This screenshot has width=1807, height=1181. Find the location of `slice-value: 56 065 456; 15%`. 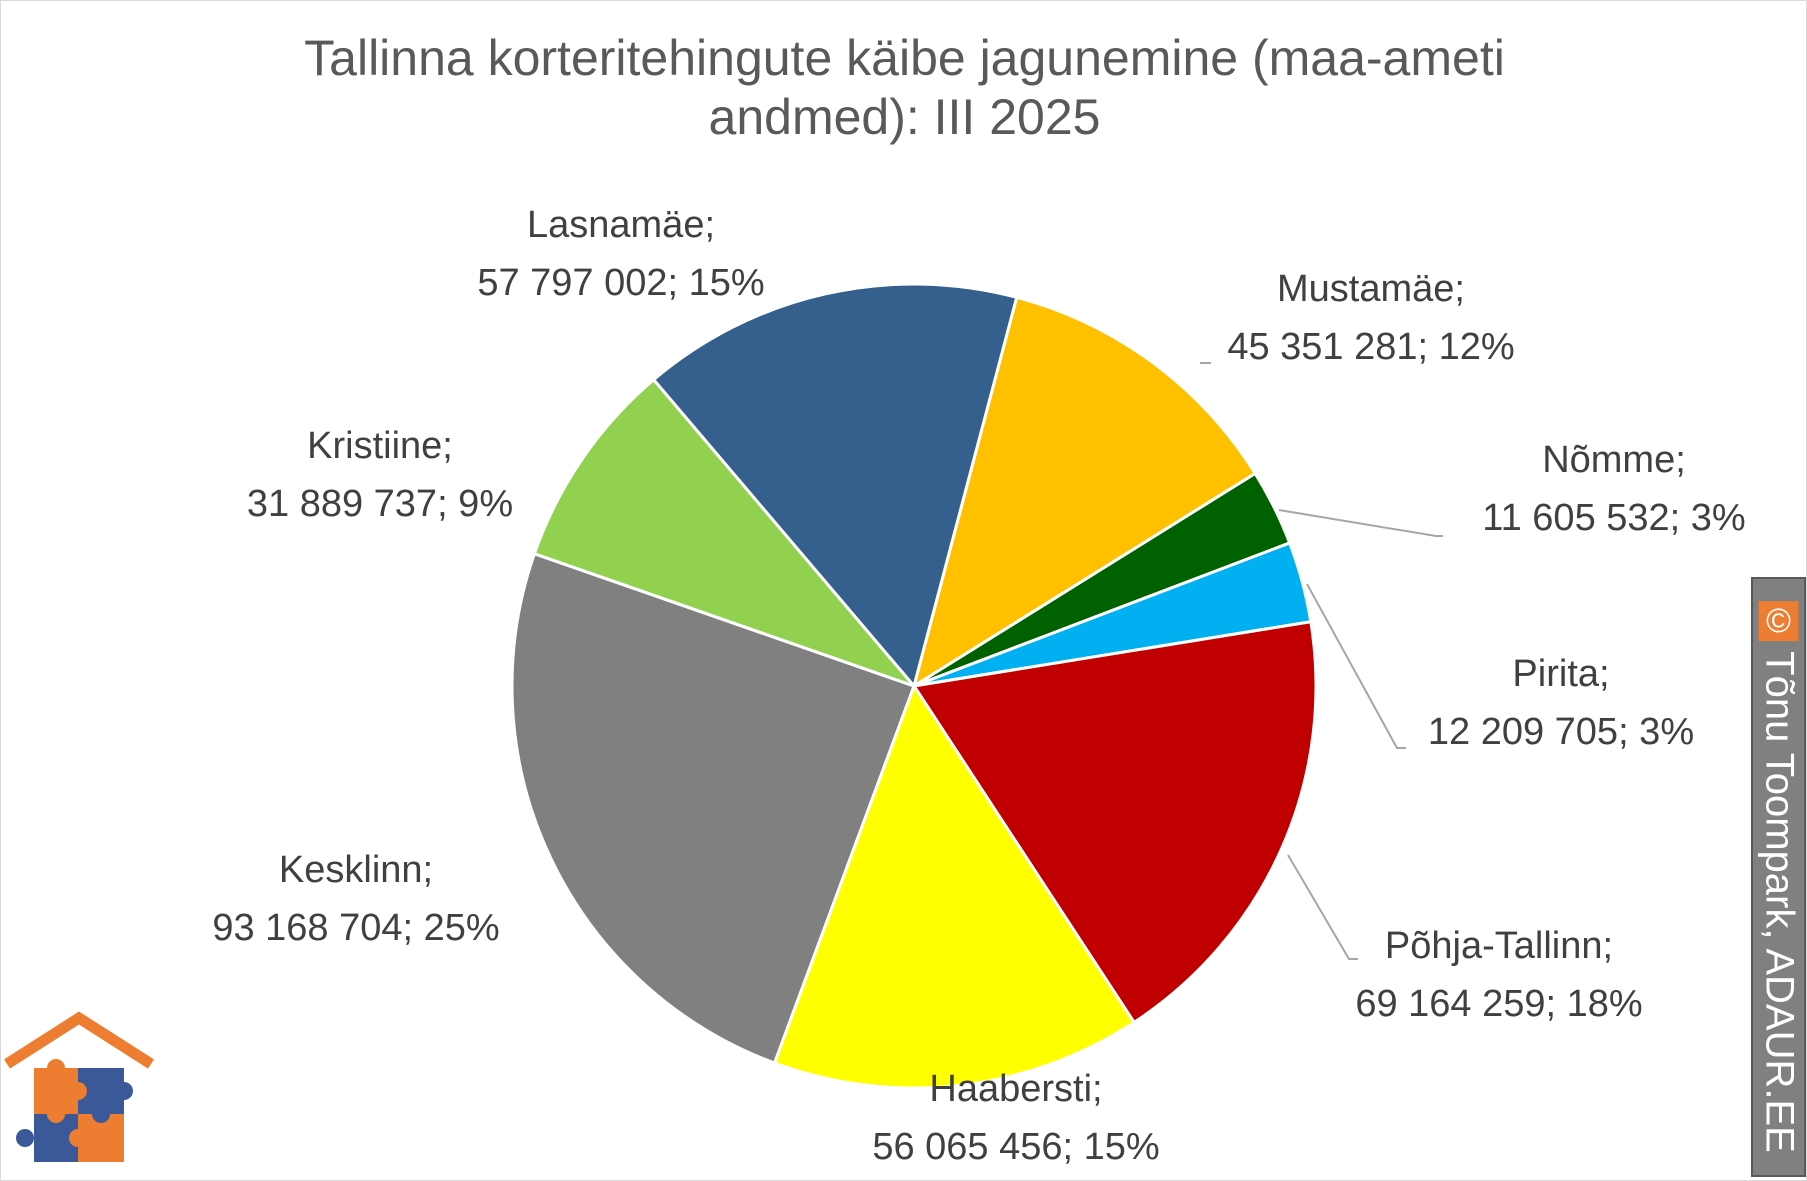

slice-value: 56 065 456; 15% is located at coordinates (1016, 1147).